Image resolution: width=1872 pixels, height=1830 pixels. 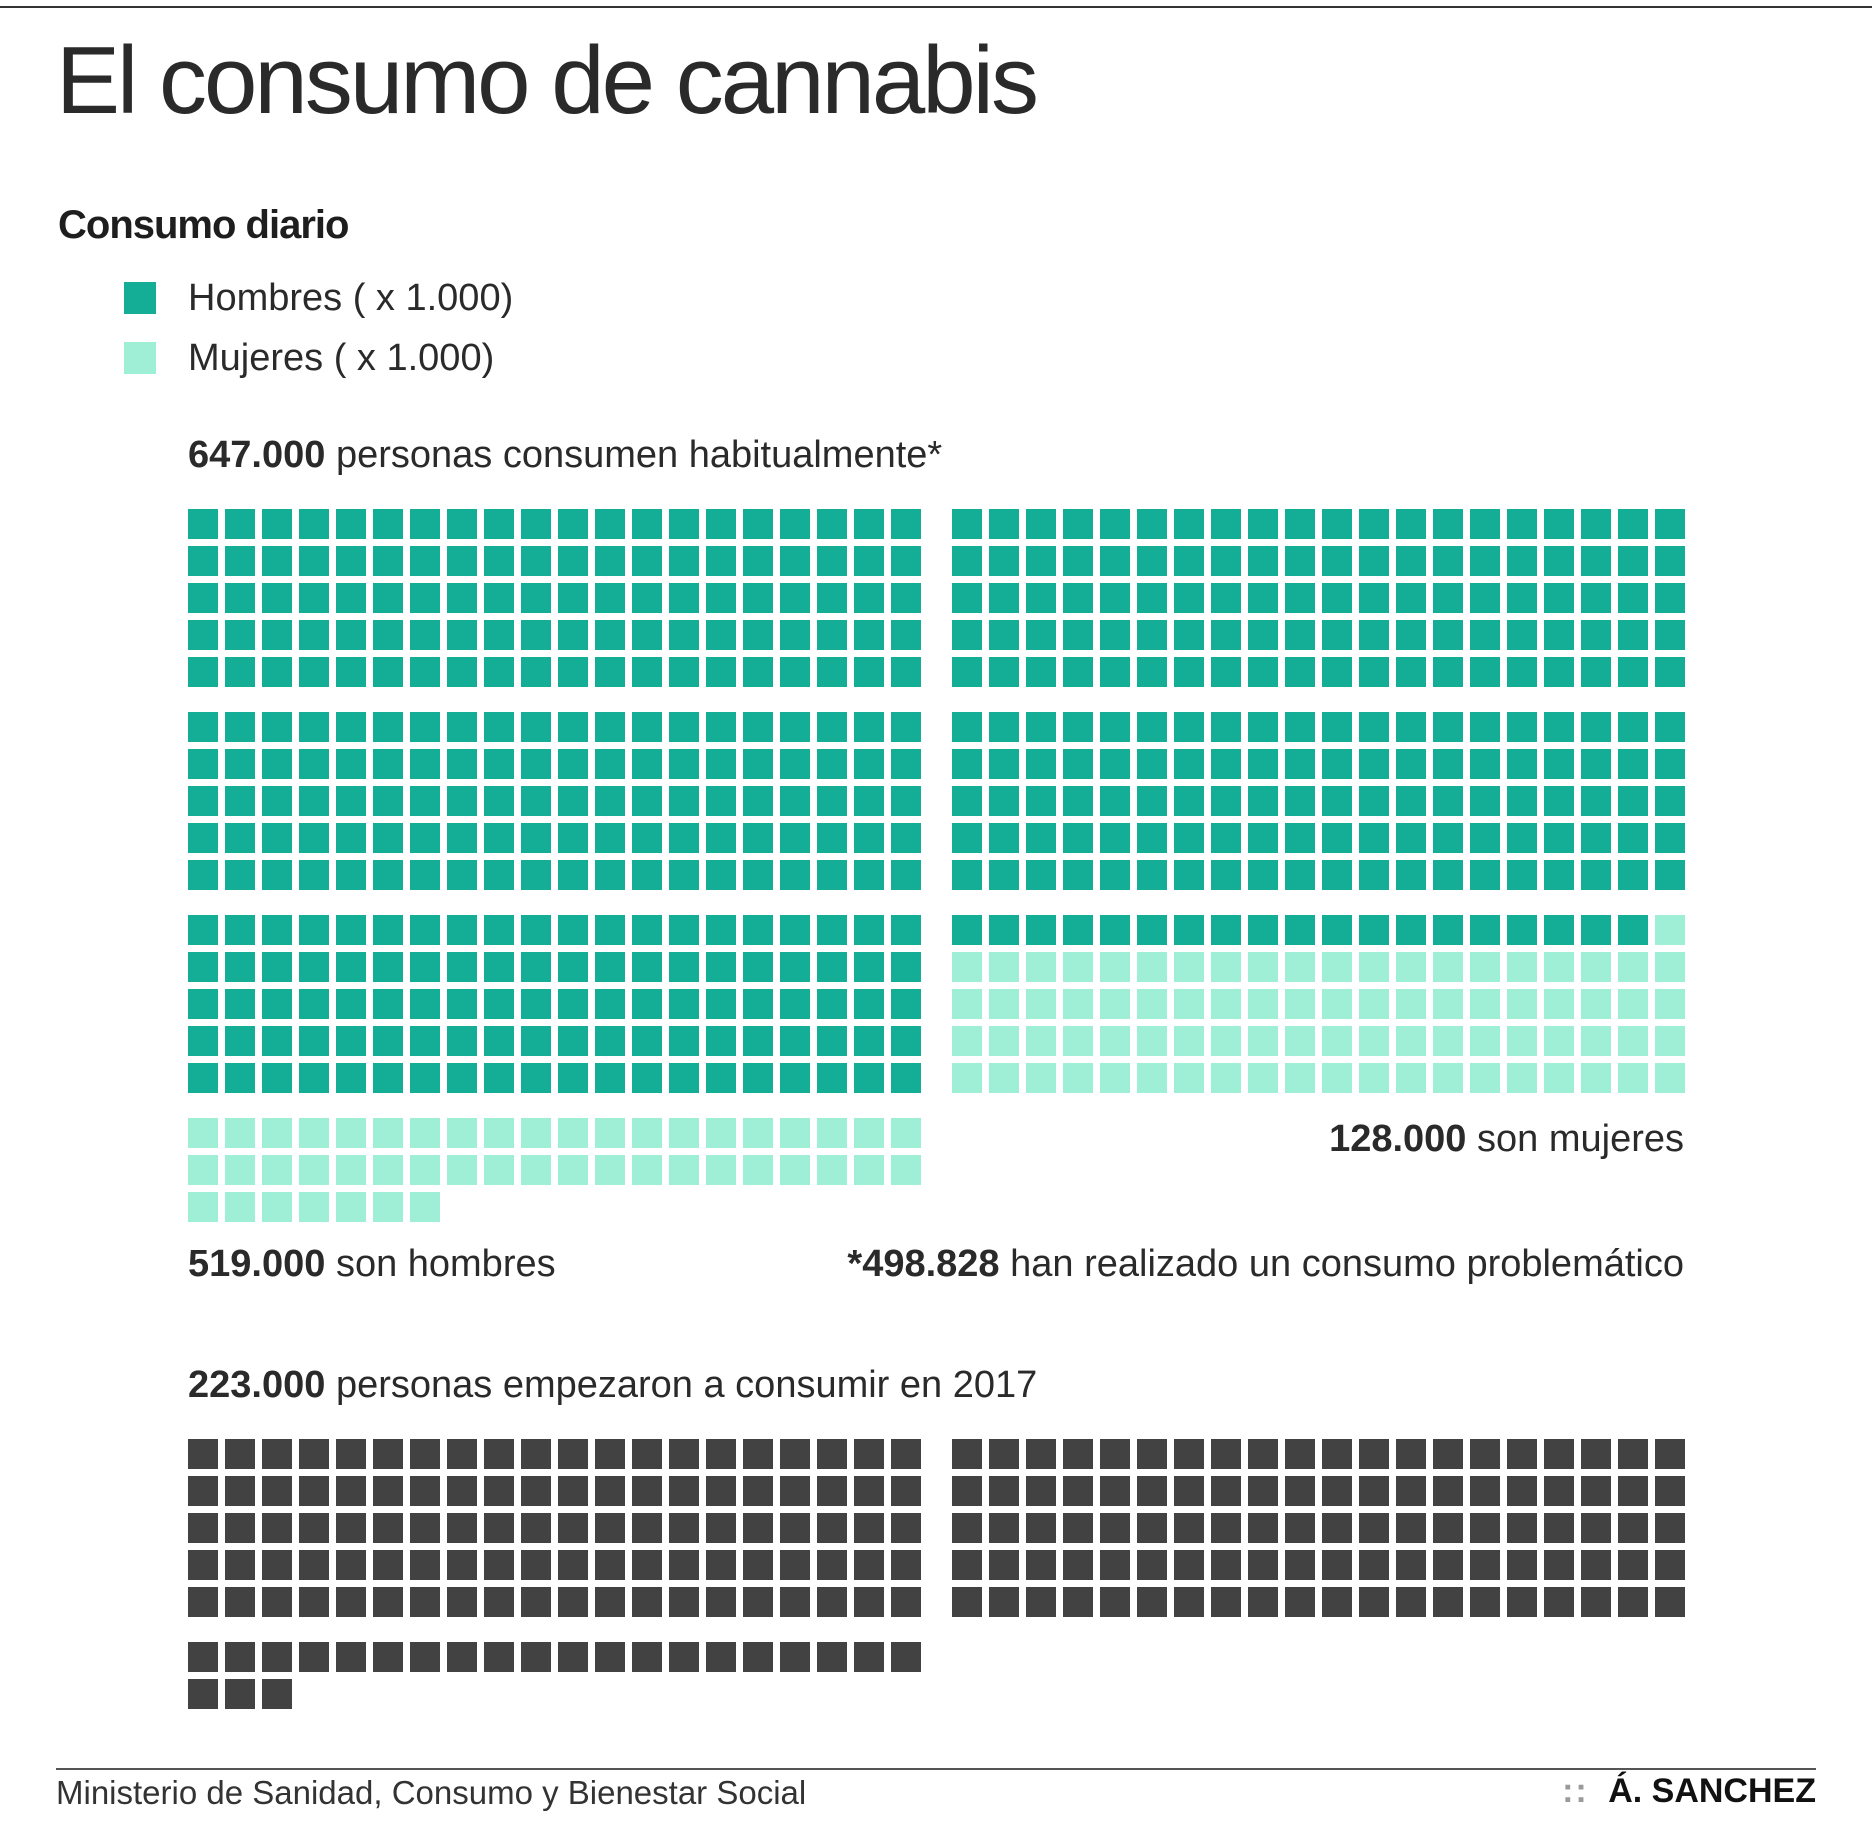 What do you see at coordinates (1347, 1264) in the screenshot?
I see `footnote-problematic-text: han realizado un consumo problemático` at bounding box center [1347, 1264].